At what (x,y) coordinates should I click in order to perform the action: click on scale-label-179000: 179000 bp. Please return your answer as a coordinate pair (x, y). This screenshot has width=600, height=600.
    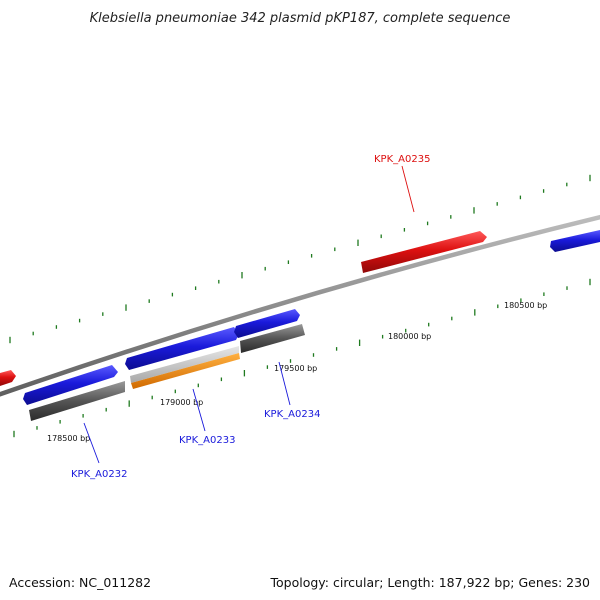
    Looking at the image, I should click on (181, 402).